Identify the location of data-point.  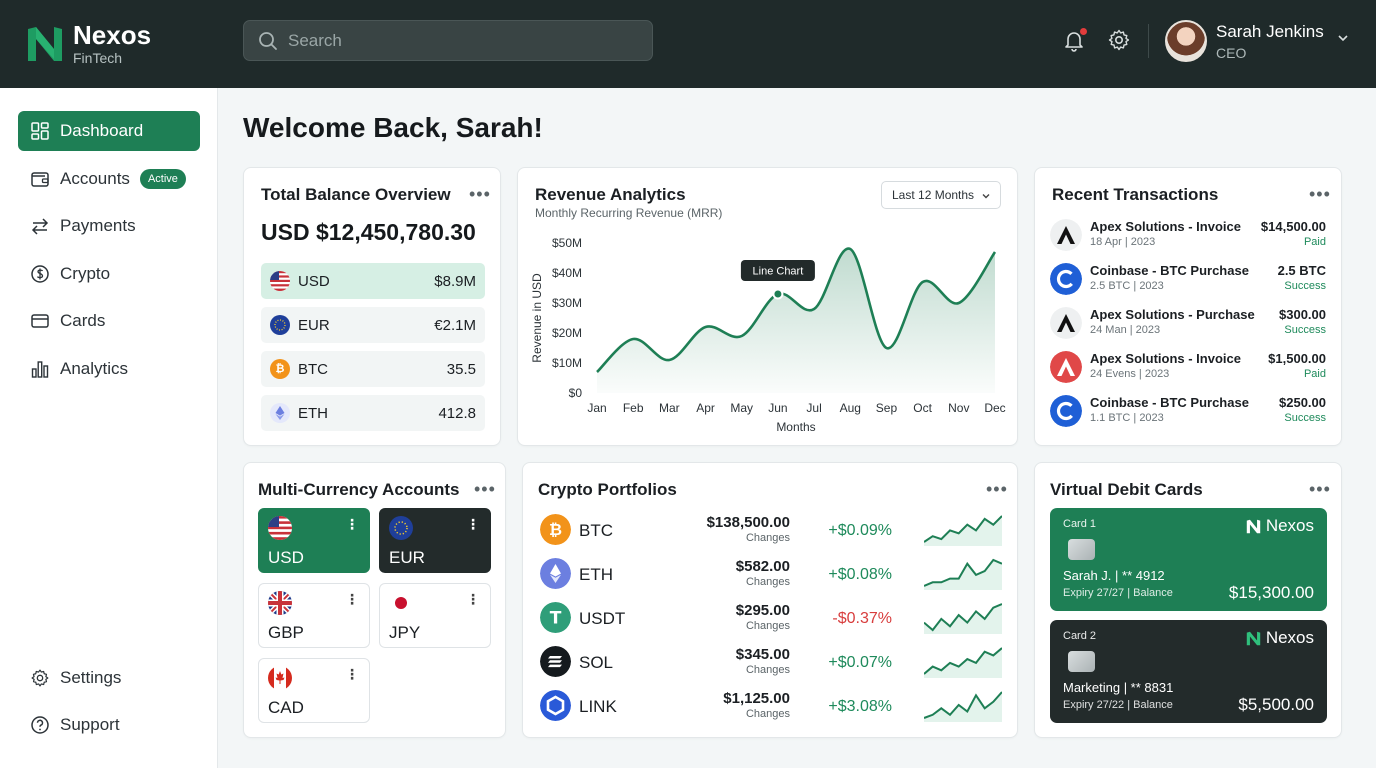
(778, 294).